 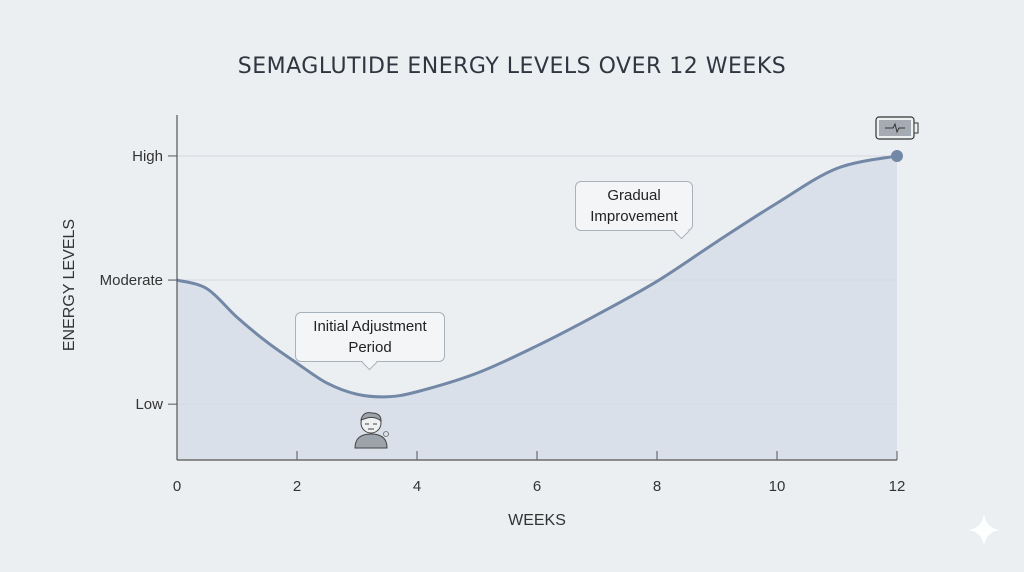 I want to click on x-tick-label: 6, so click(x=537, y=486).